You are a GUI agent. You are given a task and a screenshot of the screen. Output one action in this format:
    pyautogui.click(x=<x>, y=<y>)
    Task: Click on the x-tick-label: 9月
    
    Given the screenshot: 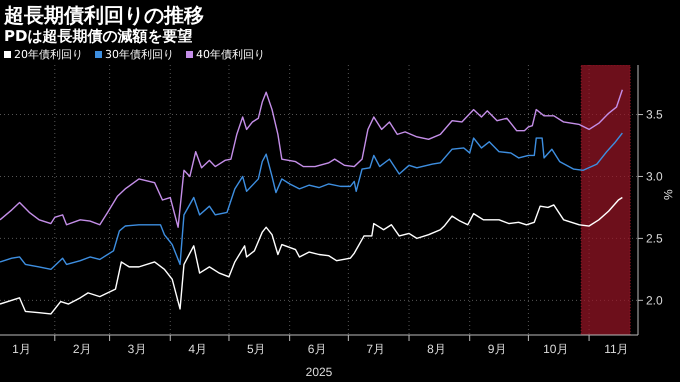 What is the action you would take?
    pyautogui.click(x=497, y=349)
    